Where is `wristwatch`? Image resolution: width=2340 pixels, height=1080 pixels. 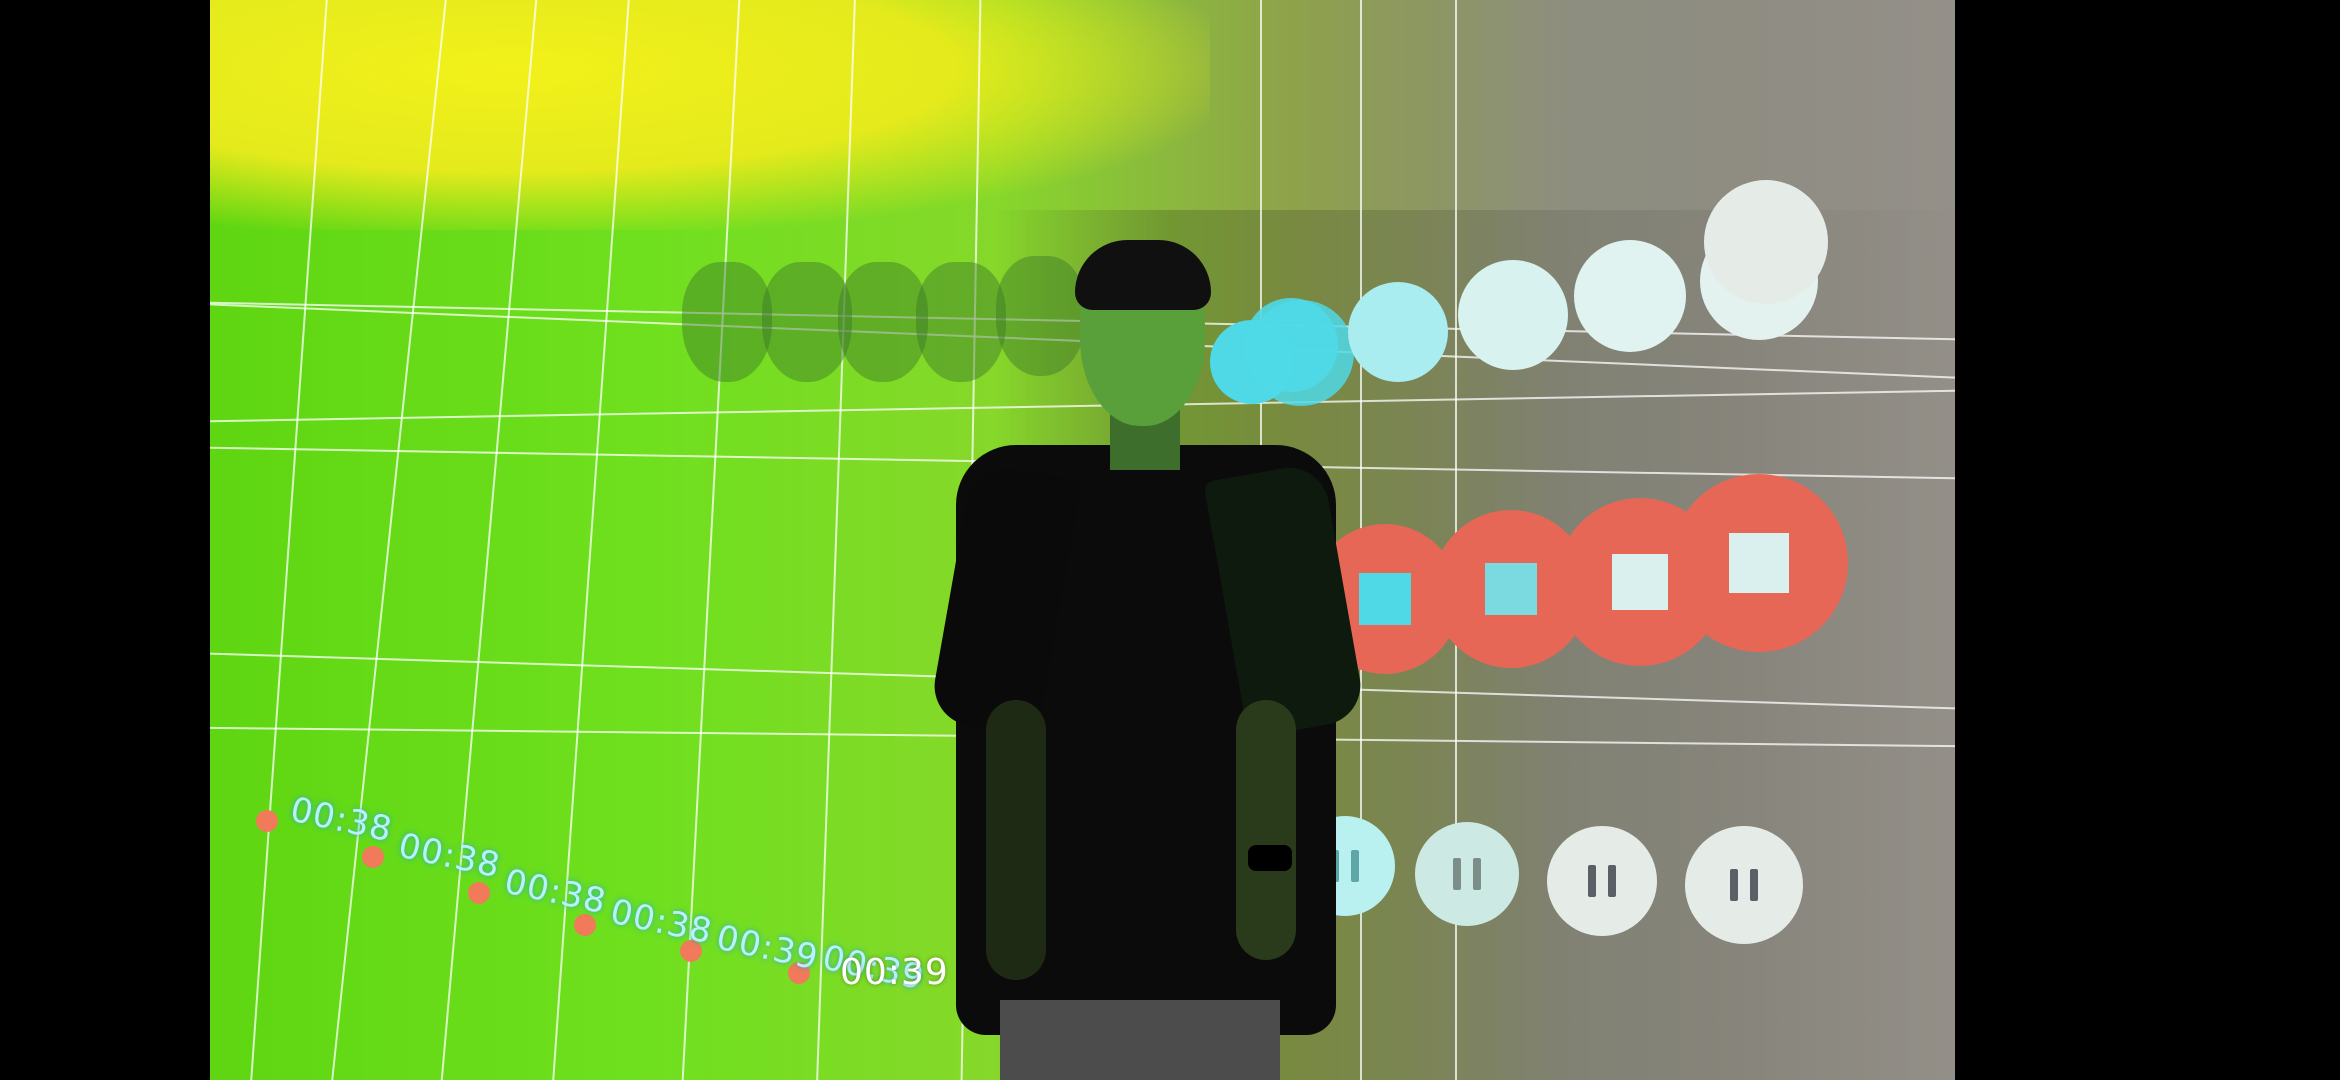
wristwatch is located at coordinates (1270, 858).